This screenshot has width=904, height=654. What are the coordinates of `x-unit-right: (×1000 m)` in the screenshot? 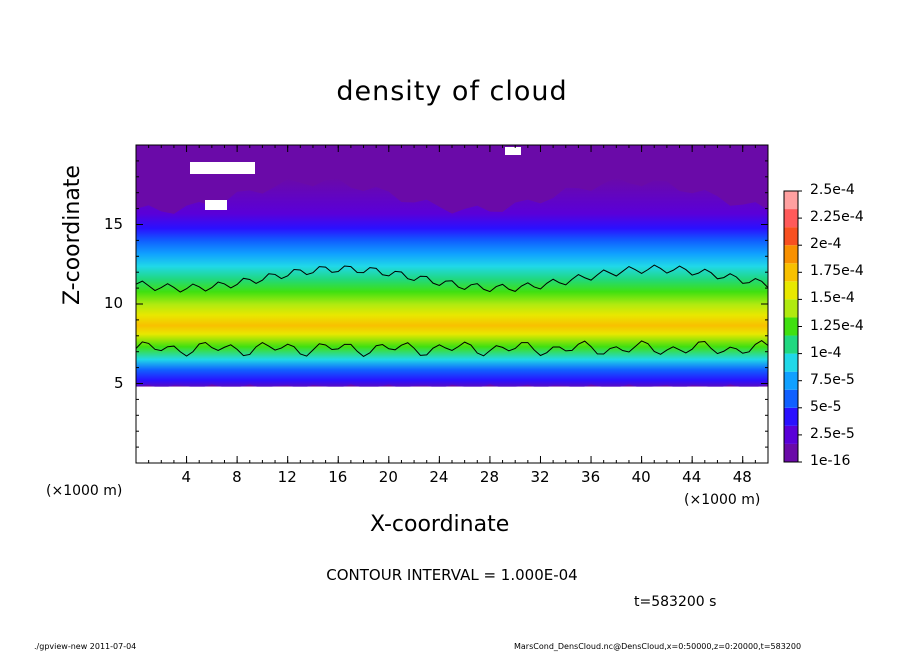 It's located at (722, 500).